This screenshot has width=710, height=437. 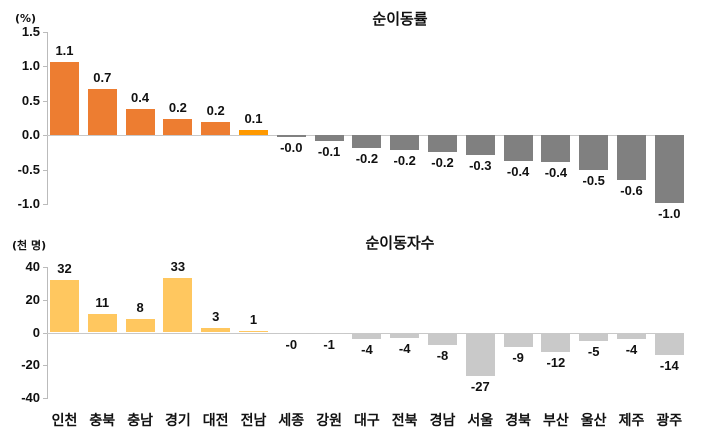 What do you see at coordinates (30, 397) in the screenshot?
I see `y-tick-label: -40` at bounding box center [30, 397].